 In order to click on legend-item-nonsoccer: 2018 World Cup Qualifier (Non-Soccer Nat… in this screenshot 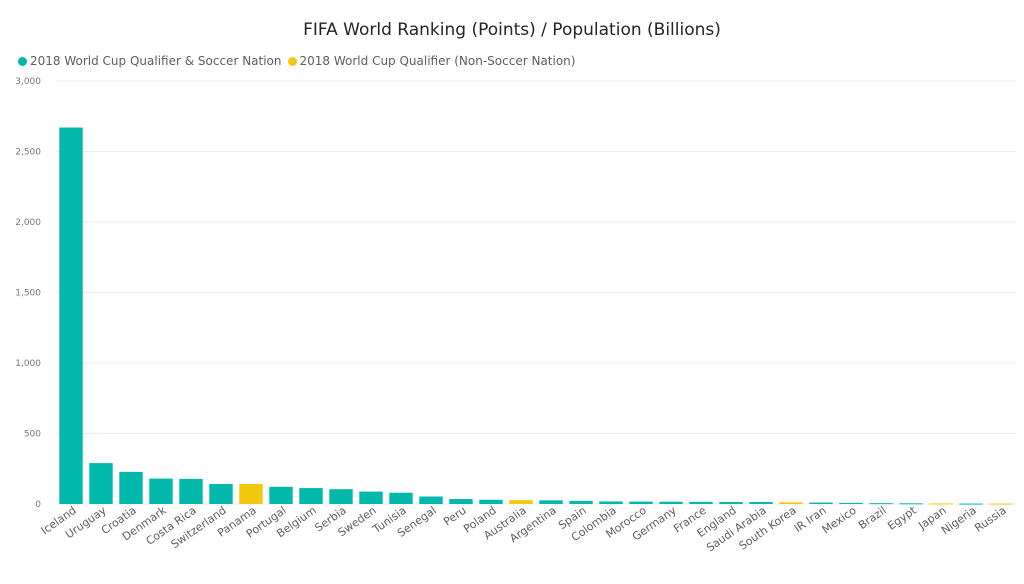, I will do `click(431, 61)`.